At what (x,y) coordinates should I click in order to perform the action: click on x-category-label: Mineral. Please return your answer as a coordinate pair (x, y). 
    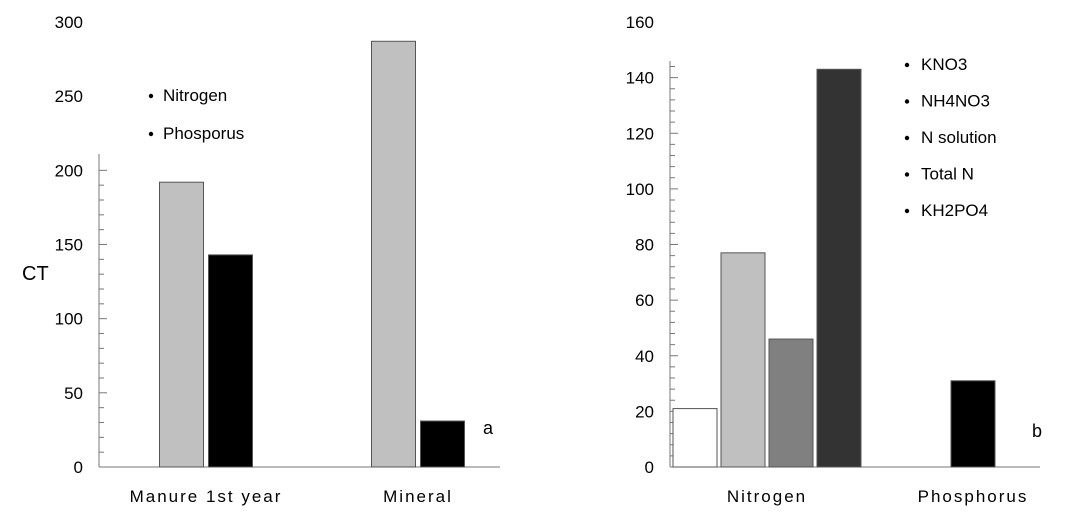
    Looking at the image, I should click on (418, 496).